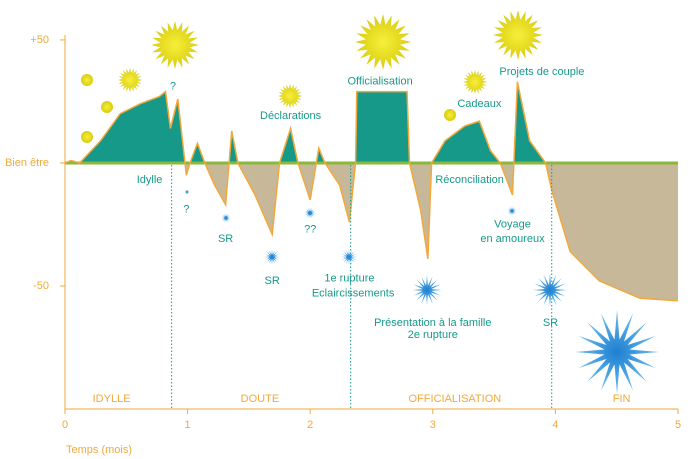  What do you see at coordinates (291, 116) in the screenshot?
I see `annotation: Déclarations` at bounding box center [291, 116].